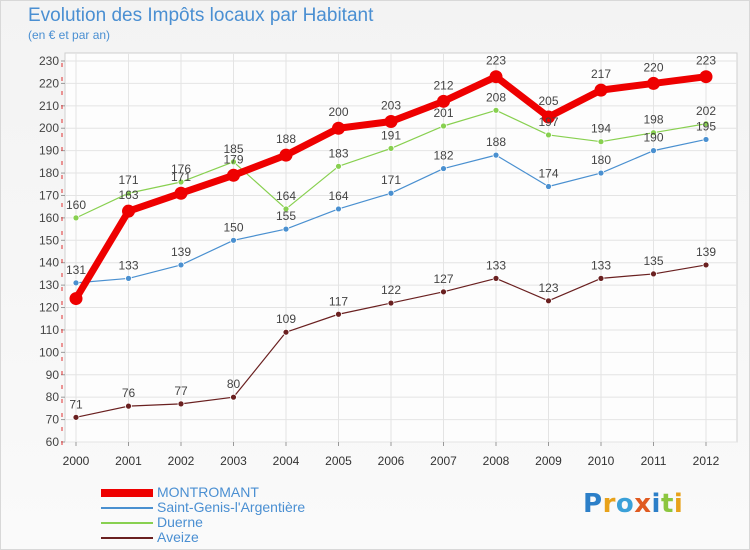 The width and height of the screenshot is (750, 550). What do you see at coordinates (49, 285) in the screenshot?
I see `y-tick-label: 130` at bounding box center [49, 285].